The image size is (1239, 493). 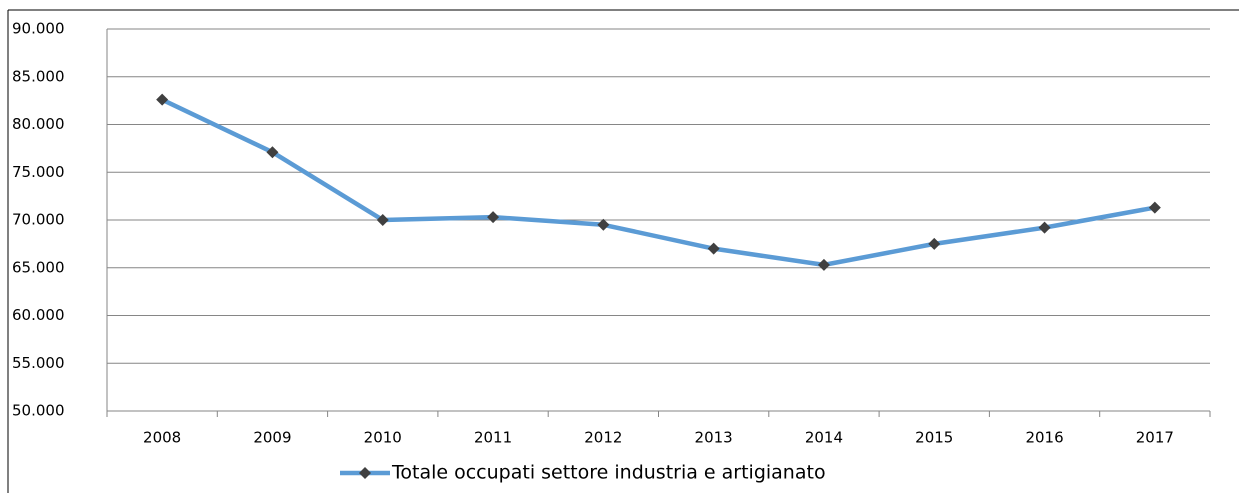 I want to click on x-tick-label: 2008, so click(x=162, y=438).